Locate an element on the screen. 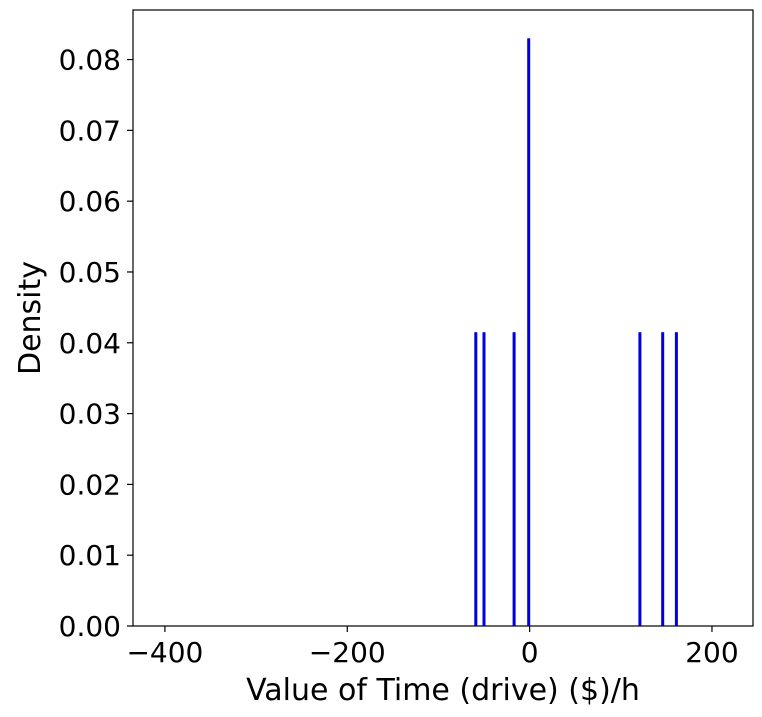 Image resolution: width=762 pixels, height=717 pixels. y-tick-label: 0.05 is located at coordinates (90, 272).